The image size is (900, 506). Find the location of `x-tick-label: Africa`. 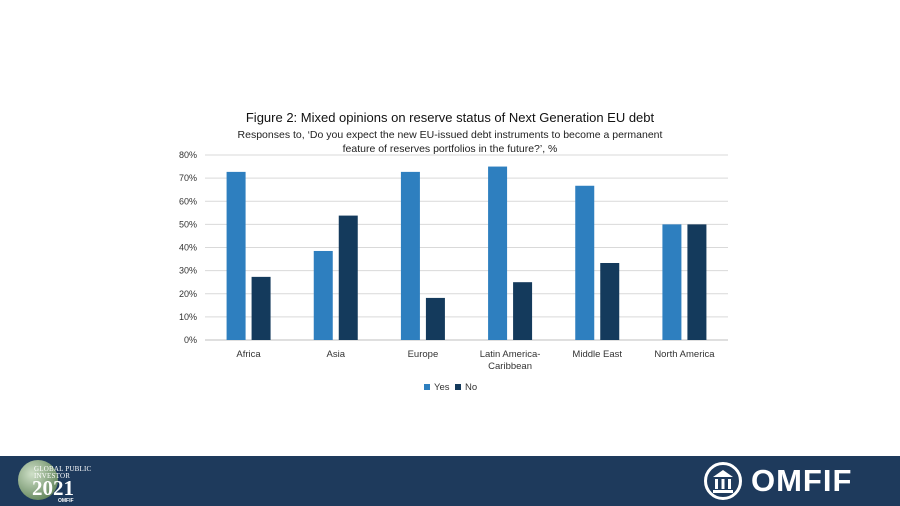

x-tick-label: Africa is located at coordinates (248, 354).